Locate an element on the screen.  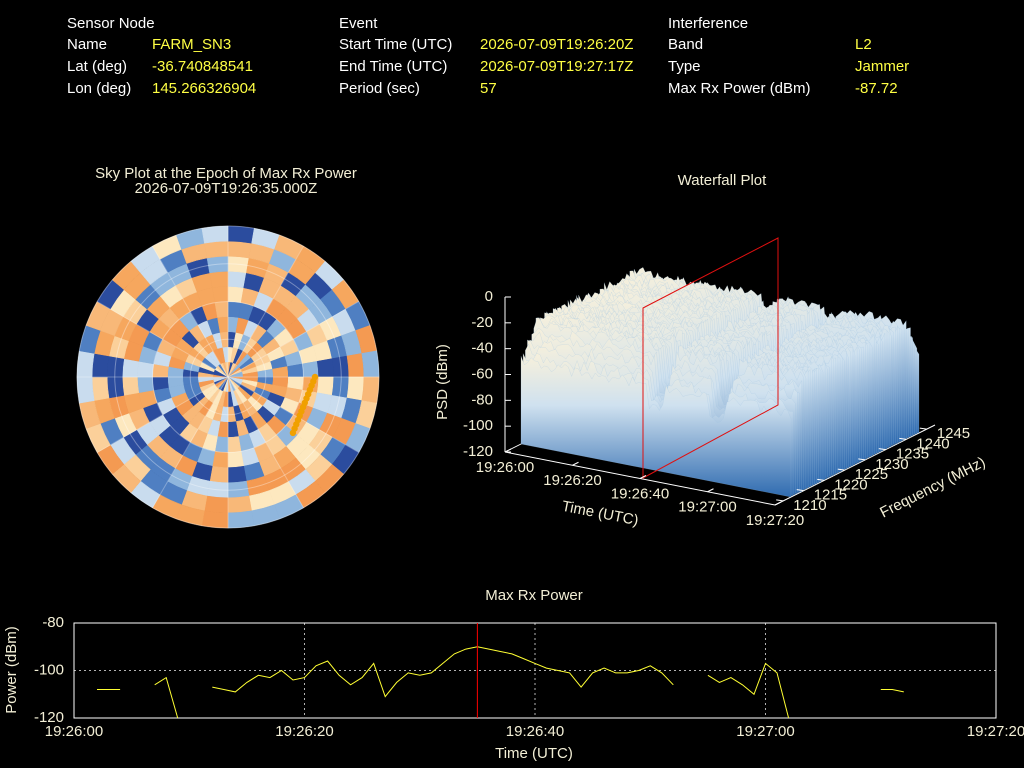
info-value: L2 is located at coordinates (863, 44).